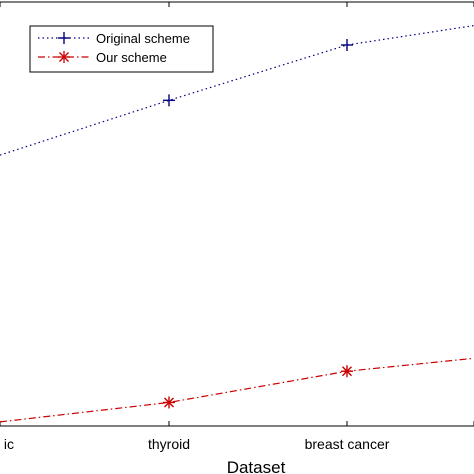 This screenshot has height=474, width=474. Describe the element at coordinates (256, 466) in the screenshot. I see `x-axis-label: Dataset` at that location.